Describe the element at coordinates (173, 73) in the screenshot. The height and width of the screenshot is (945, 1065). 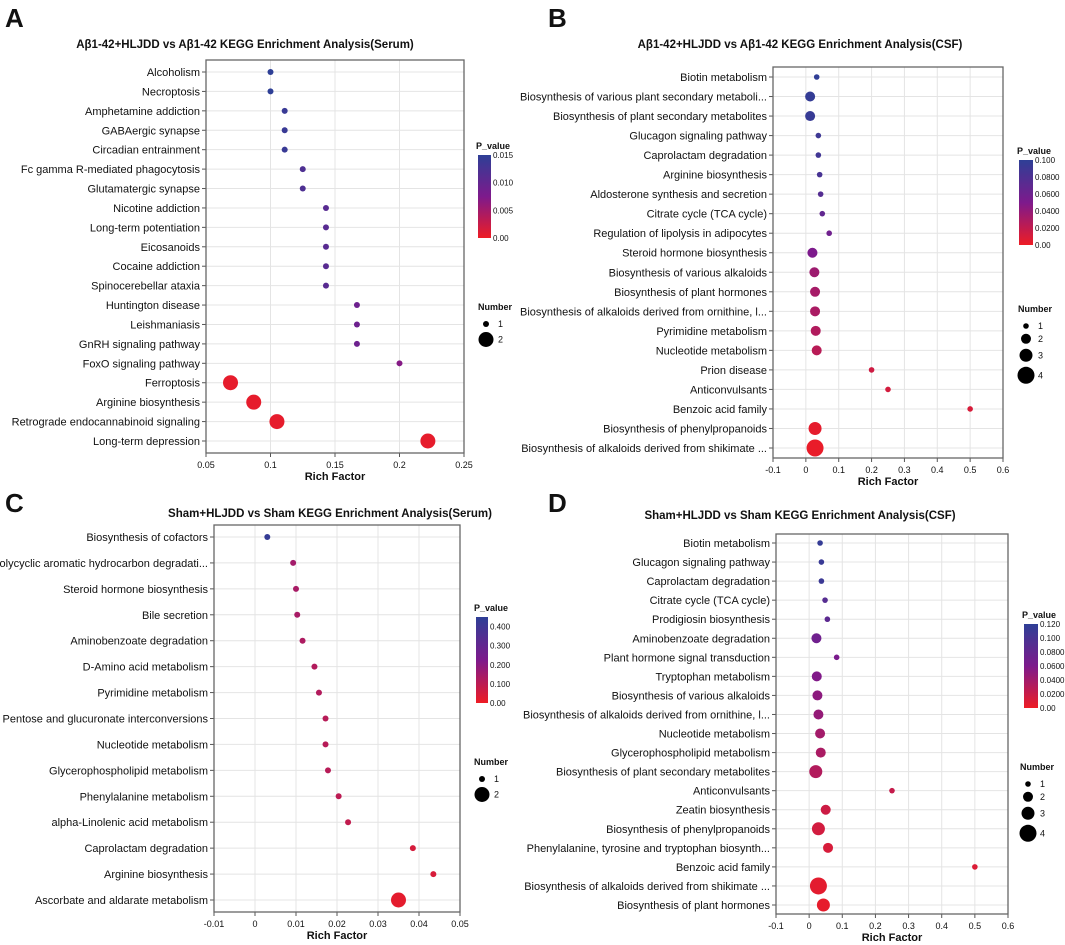
I see `y-tick-label: Alcoholism` at that location.